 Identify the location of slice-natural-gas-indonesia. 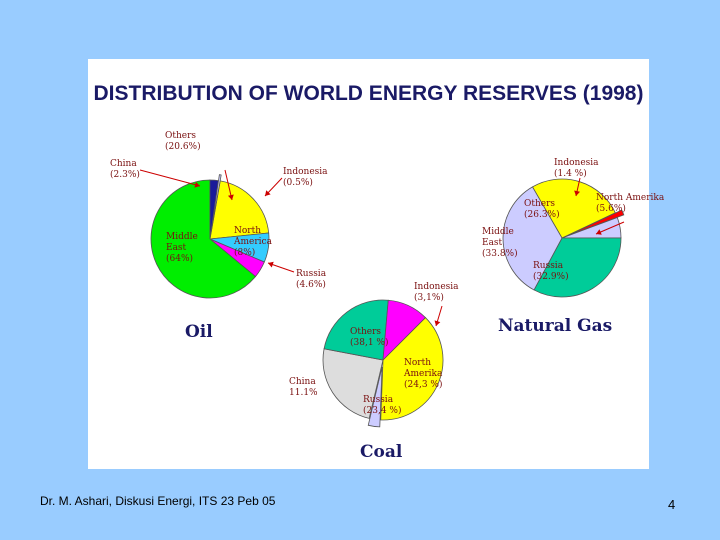
(596, 222).